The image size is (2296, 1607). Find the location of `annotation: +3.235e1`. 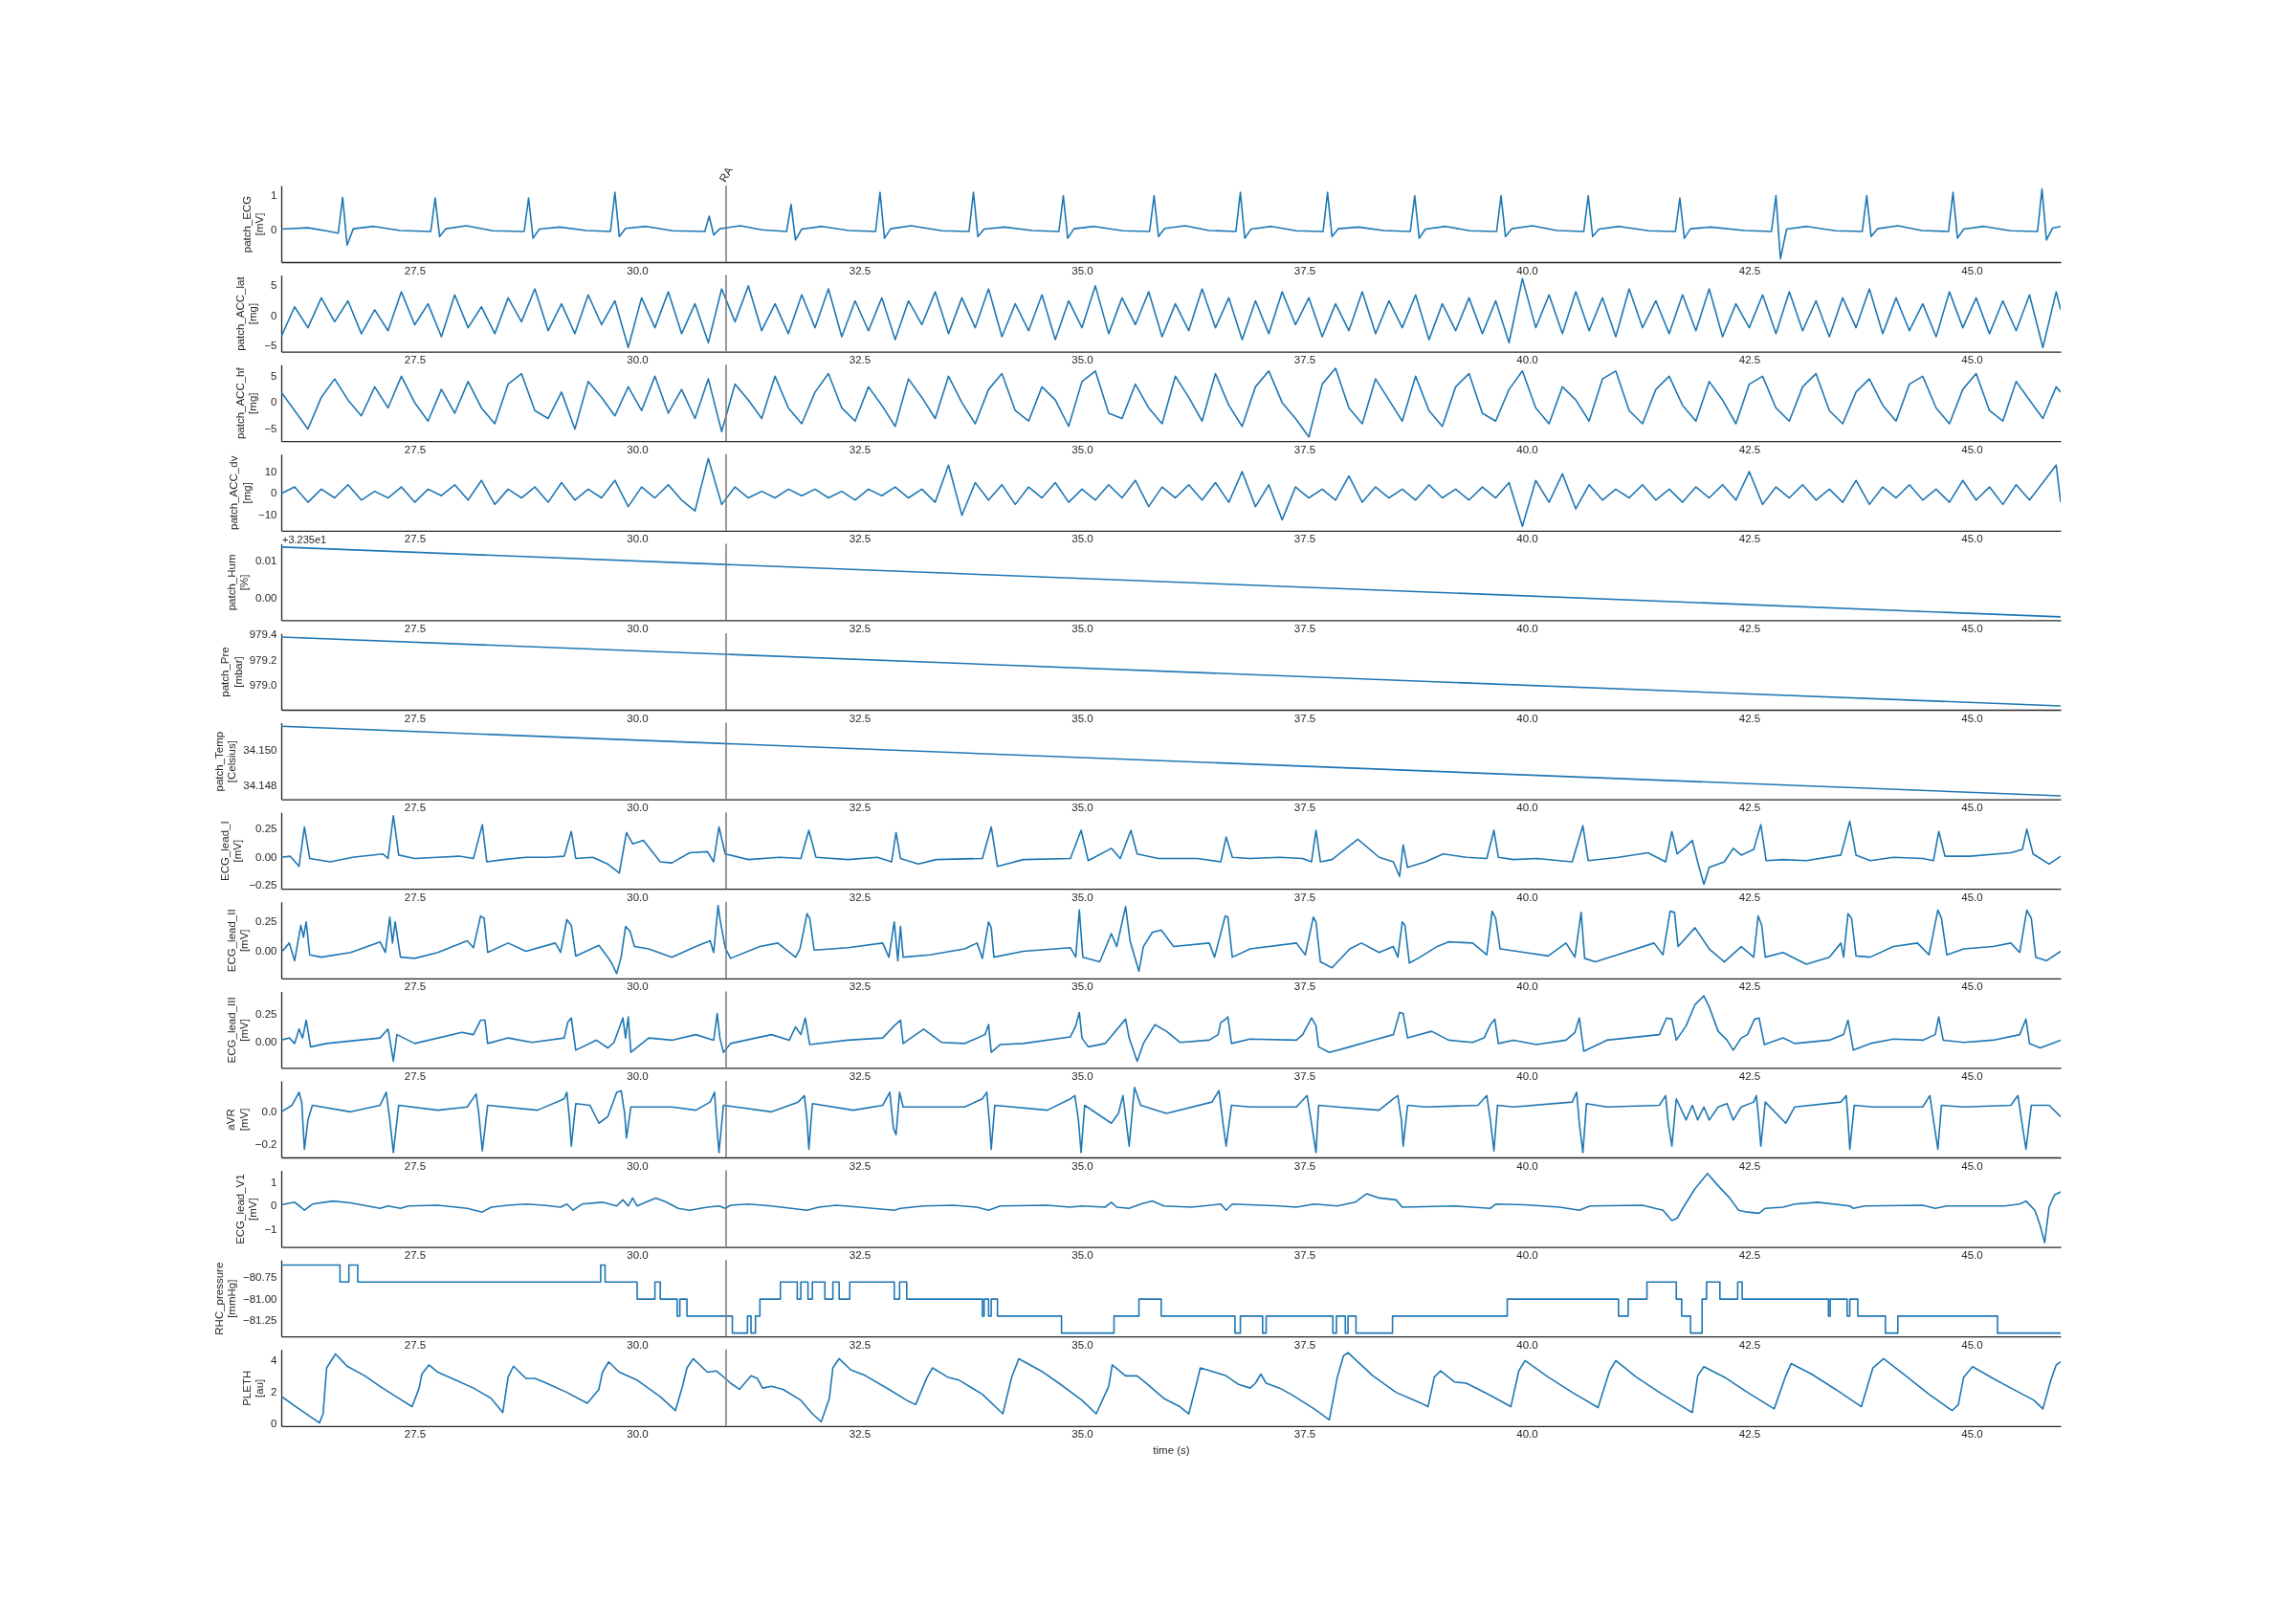

annotation: +3.235e1 is located at coordinates (304, 540).